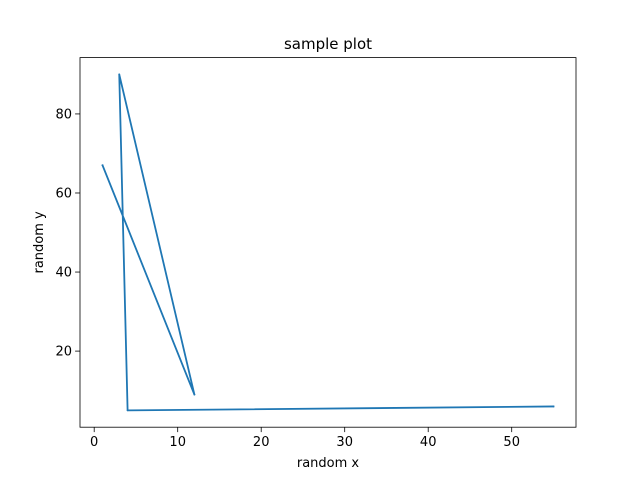 Image resolution: width=640 pixels, height=485 pixels. Describe the element at coordinates (328, 44) in the screenshot. I see `chart-title: sample plot` at that location.